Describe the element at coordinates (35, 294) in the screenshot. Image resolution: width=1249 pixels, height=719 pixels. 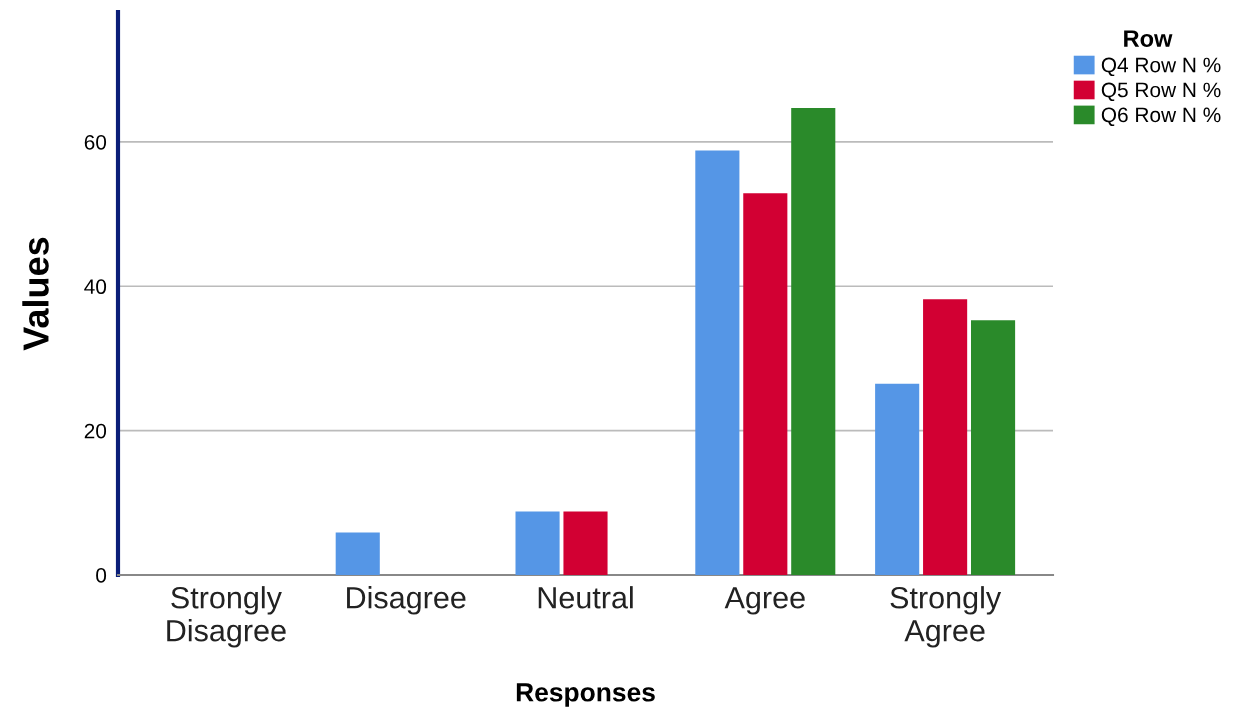
I see `y-axis-title: Values` at that location.